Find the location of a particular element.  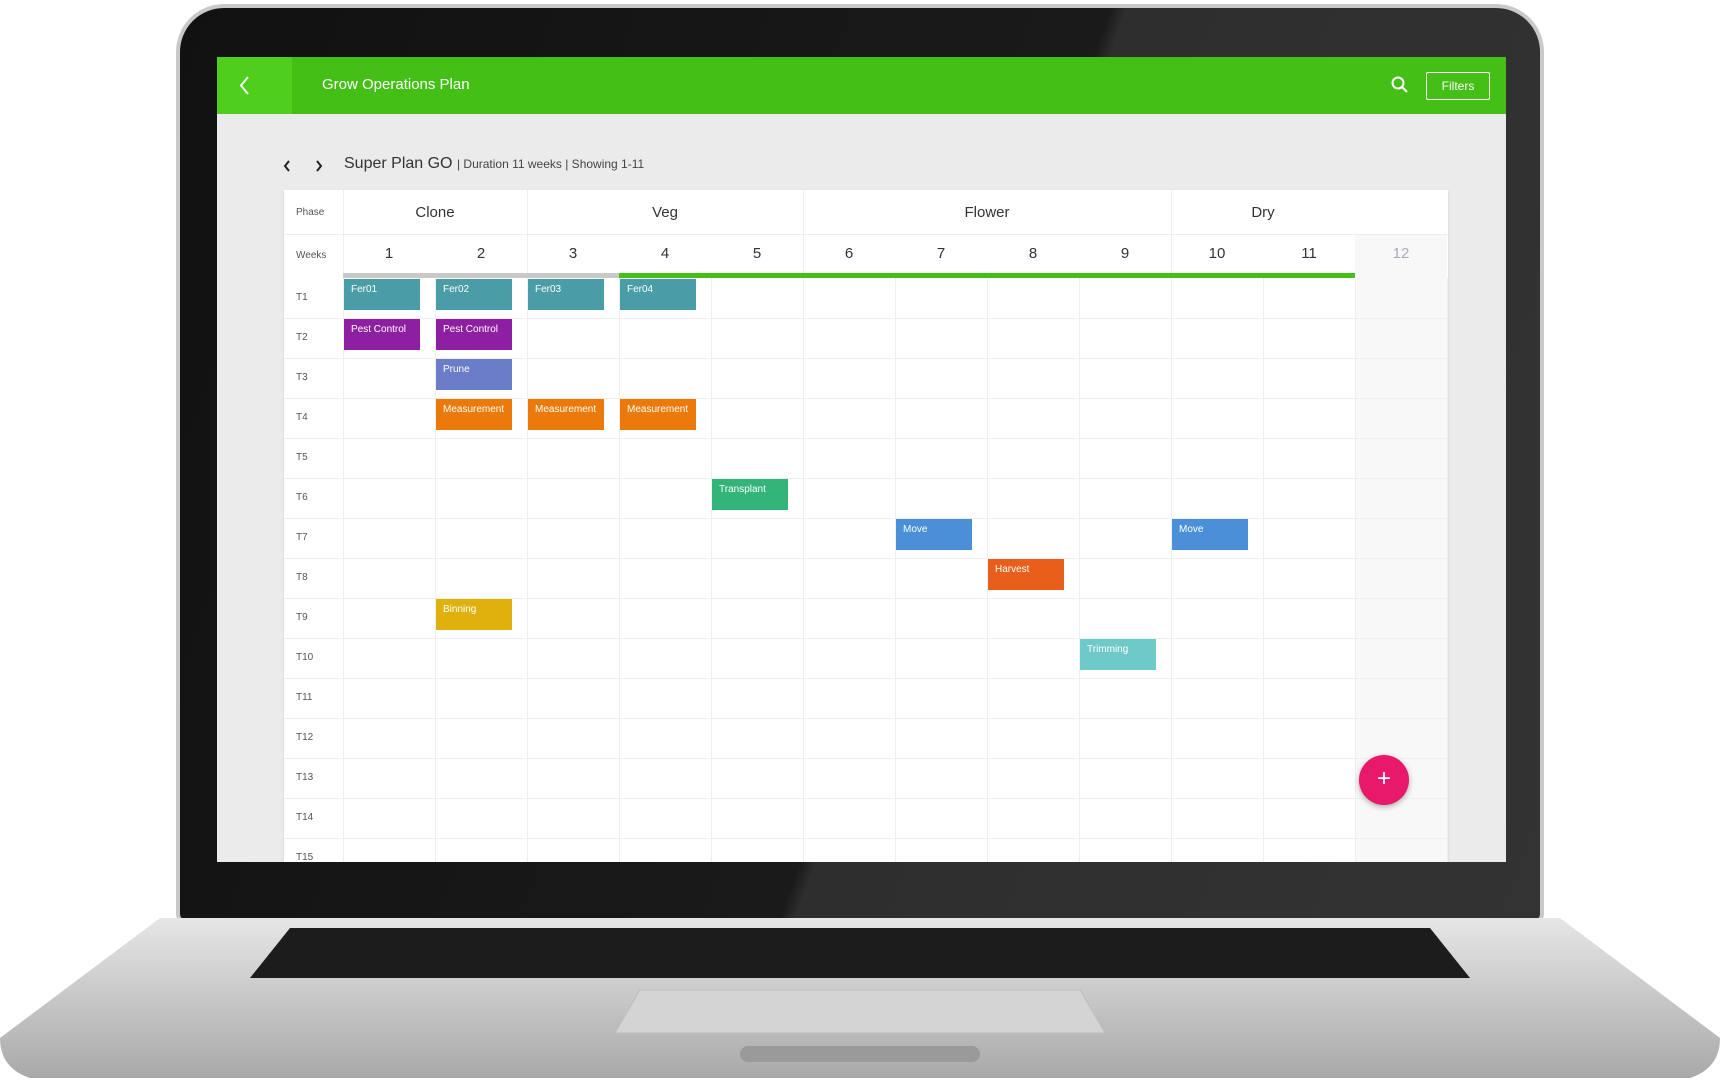

phase-name: Veg is located at coordinates (665, 212).